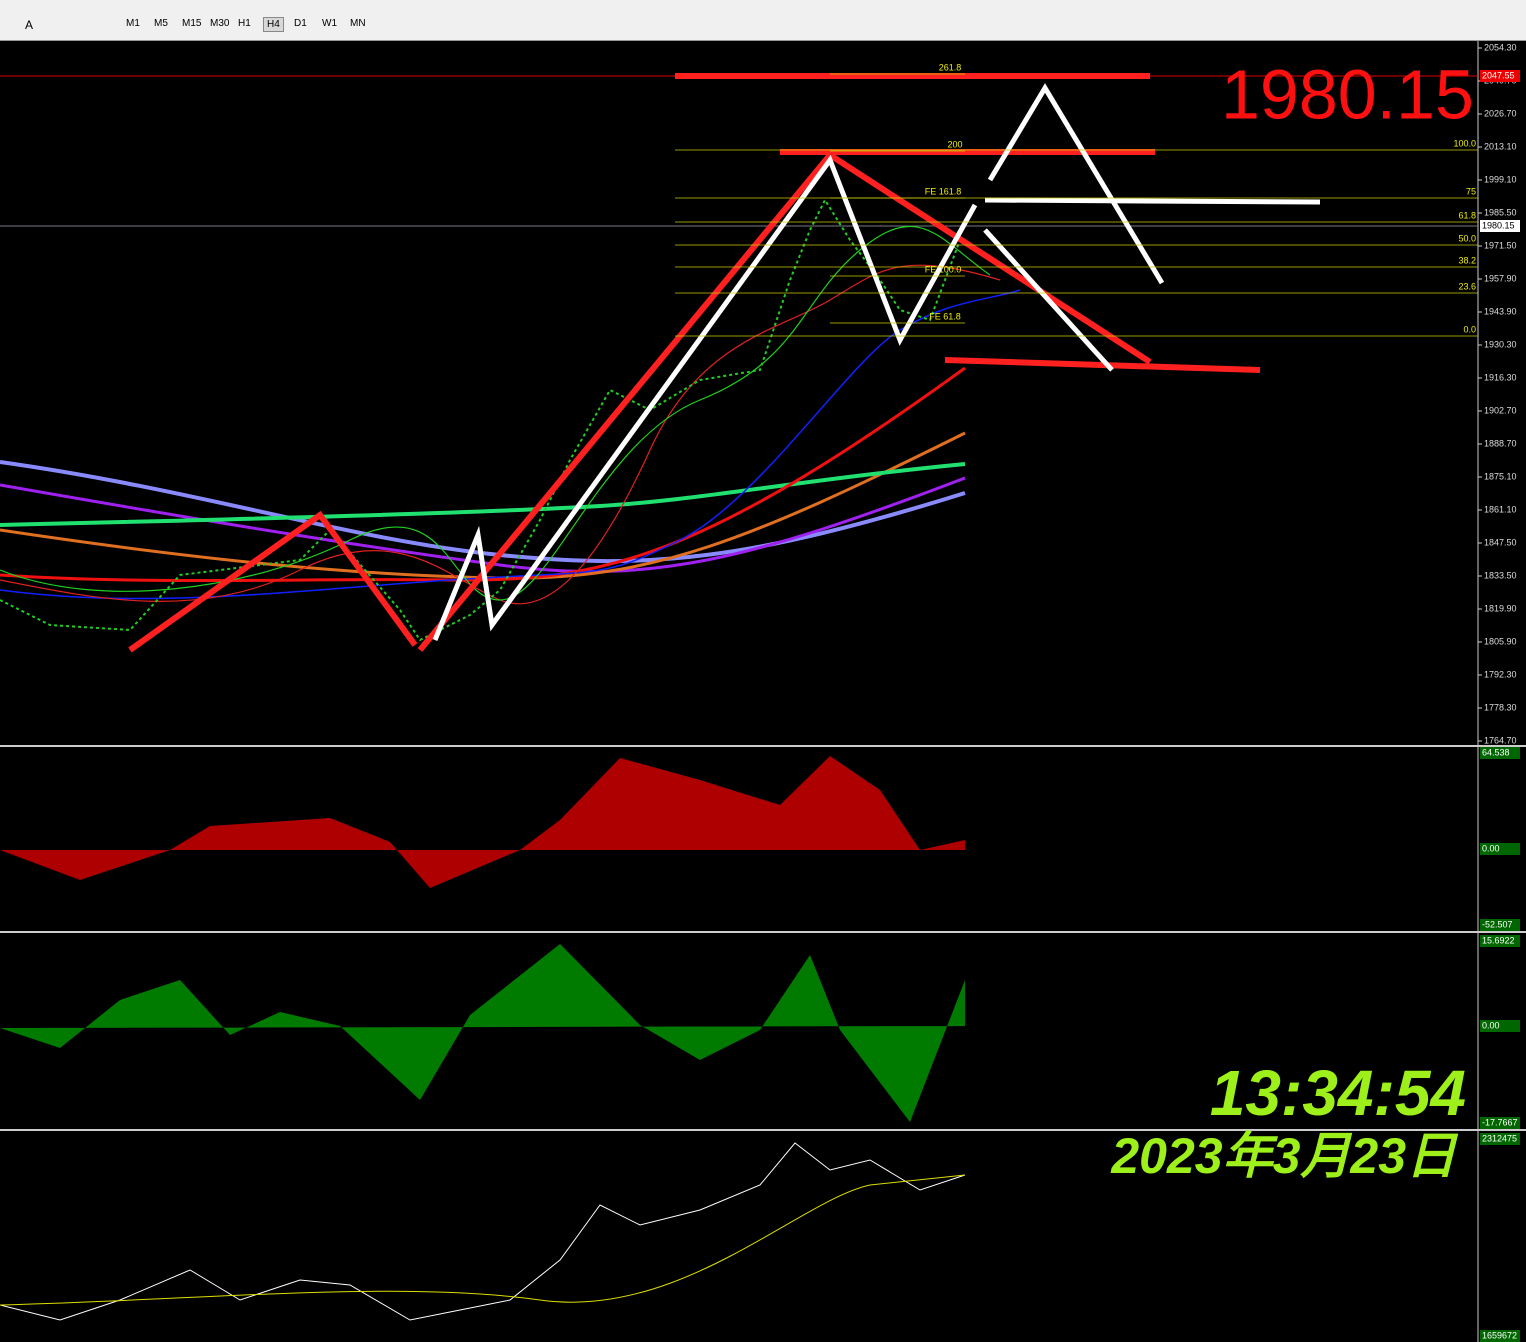 The height and width of the screenshot is (1342, 1526). What do you see at coordinates (358, 23) in the screenshot?
I see `timeframe-button: MN` at bounding box center [358, 23].